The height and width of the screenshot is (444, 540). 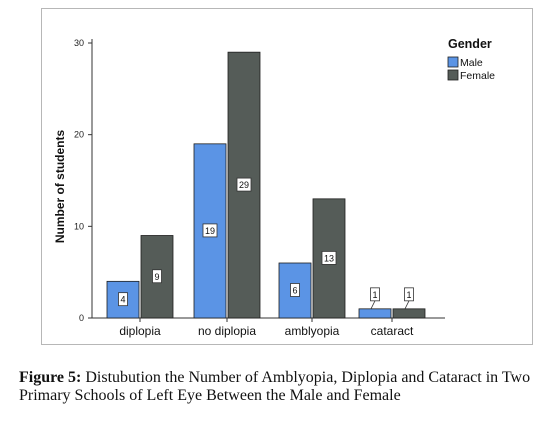 I want to click on bar-female-cataract, so click(x=409, y=313).